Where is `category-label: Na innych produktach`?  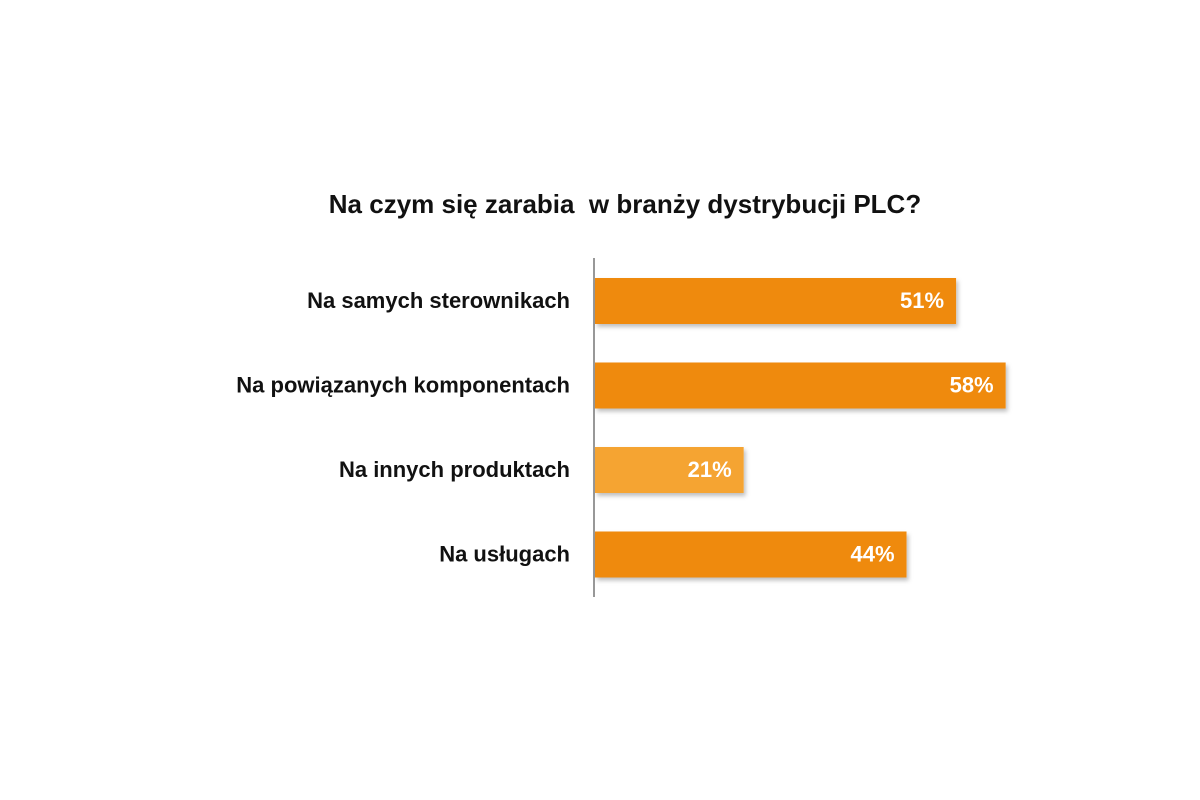
category-label: Na innych produktach is located at coordinates (454, 469).